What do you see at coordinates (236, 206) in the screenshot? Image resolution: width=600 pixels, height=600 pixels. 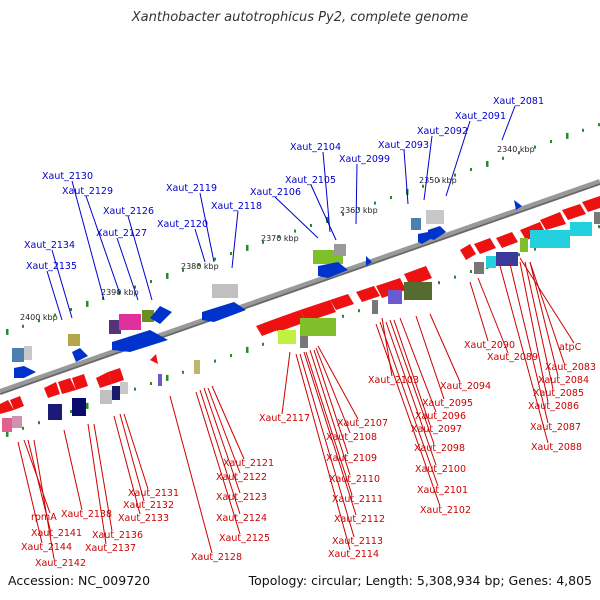 I see `gene-label: Xaut_2118` at bounding box center [236, 206].